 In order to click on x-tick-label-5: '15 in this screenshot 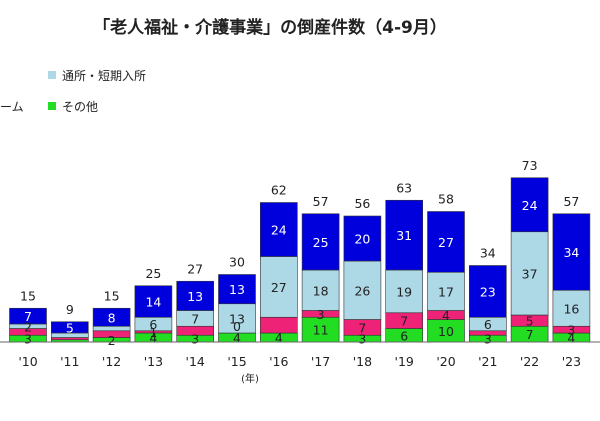, I will do `click(236, 361)`.